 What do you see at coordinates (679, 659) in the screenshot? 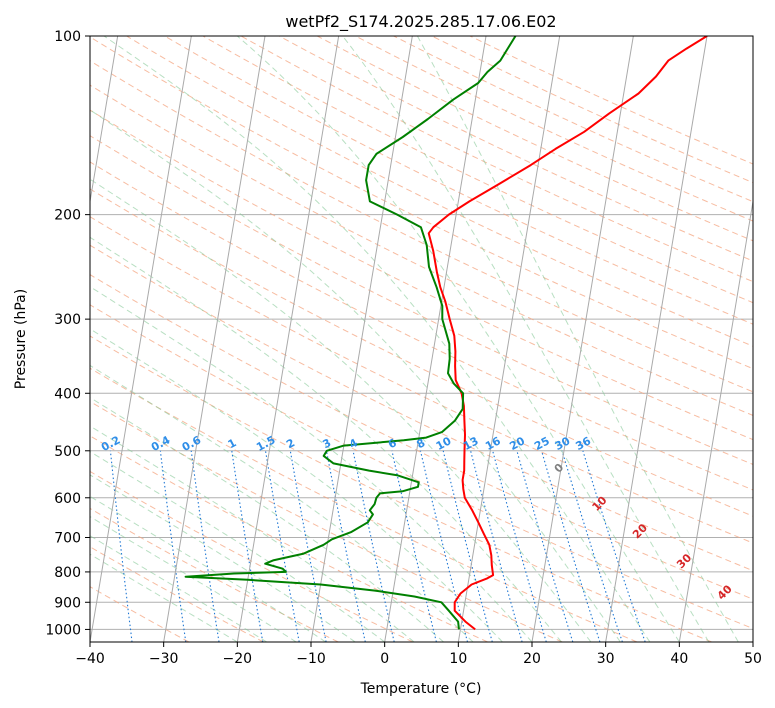
I see `x-tick-label: 40` at bounding box center [679, 659].